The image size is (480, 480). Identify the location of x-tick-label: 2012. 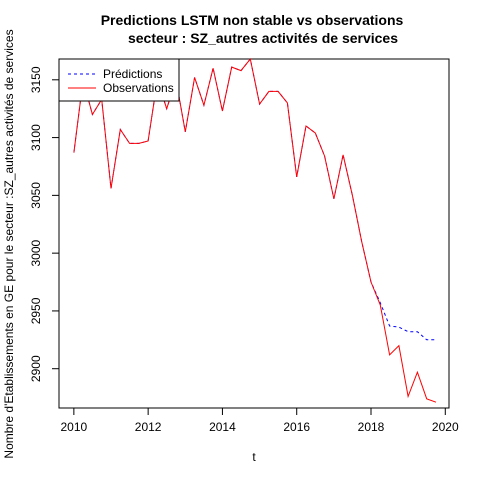
(148, 427).